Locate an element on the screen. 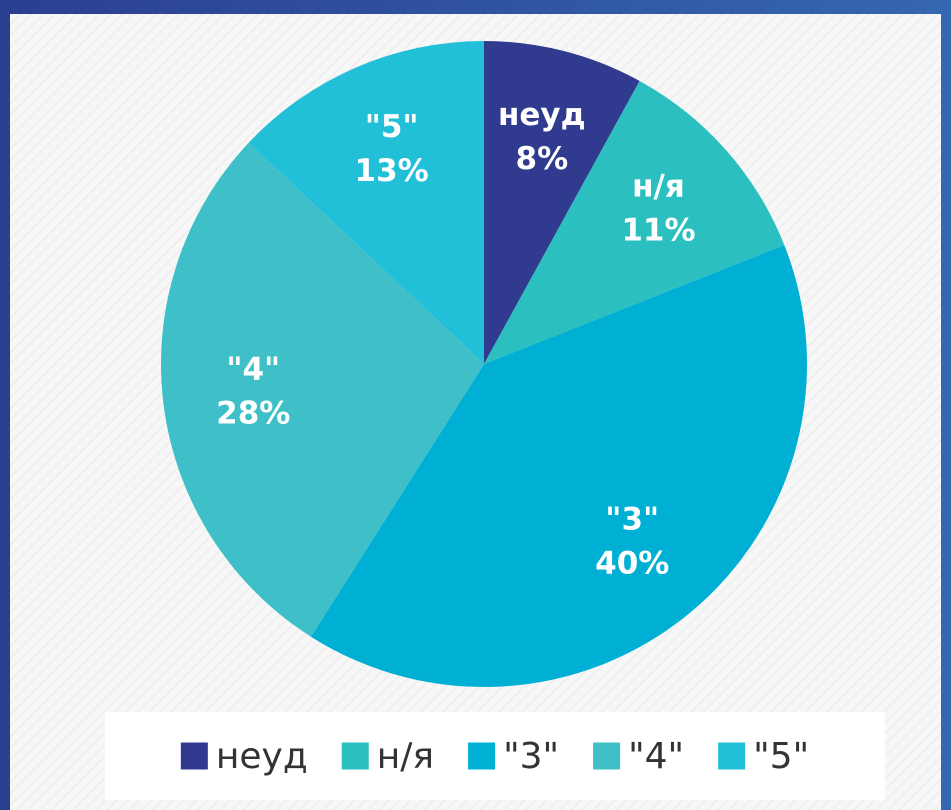 Image resolution: width=951 pixels, height=810 pixels. slice-category-label: неуд is located at coordinates (542, 115).